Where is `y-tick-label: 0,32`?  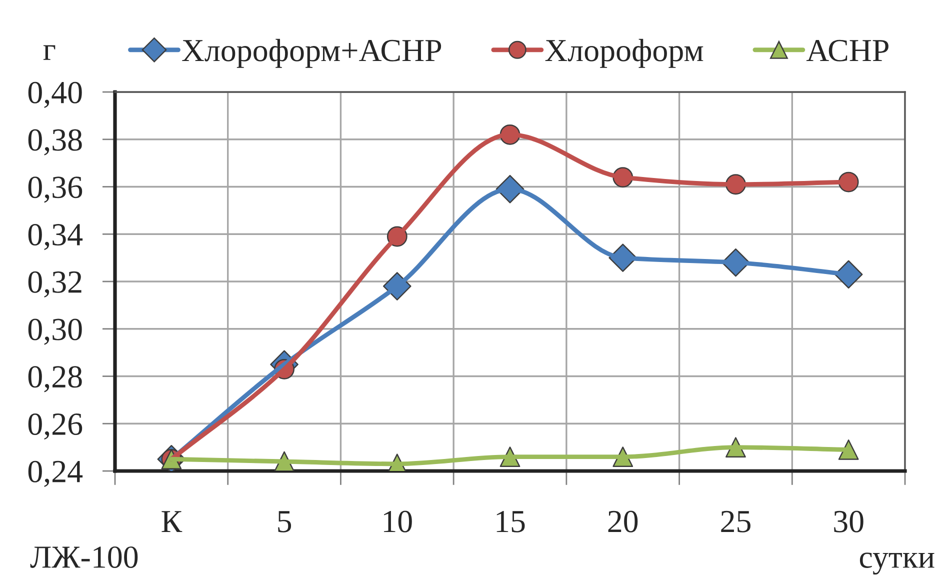 y-tick-label: 0,32 is located at coordinates (55, 284).